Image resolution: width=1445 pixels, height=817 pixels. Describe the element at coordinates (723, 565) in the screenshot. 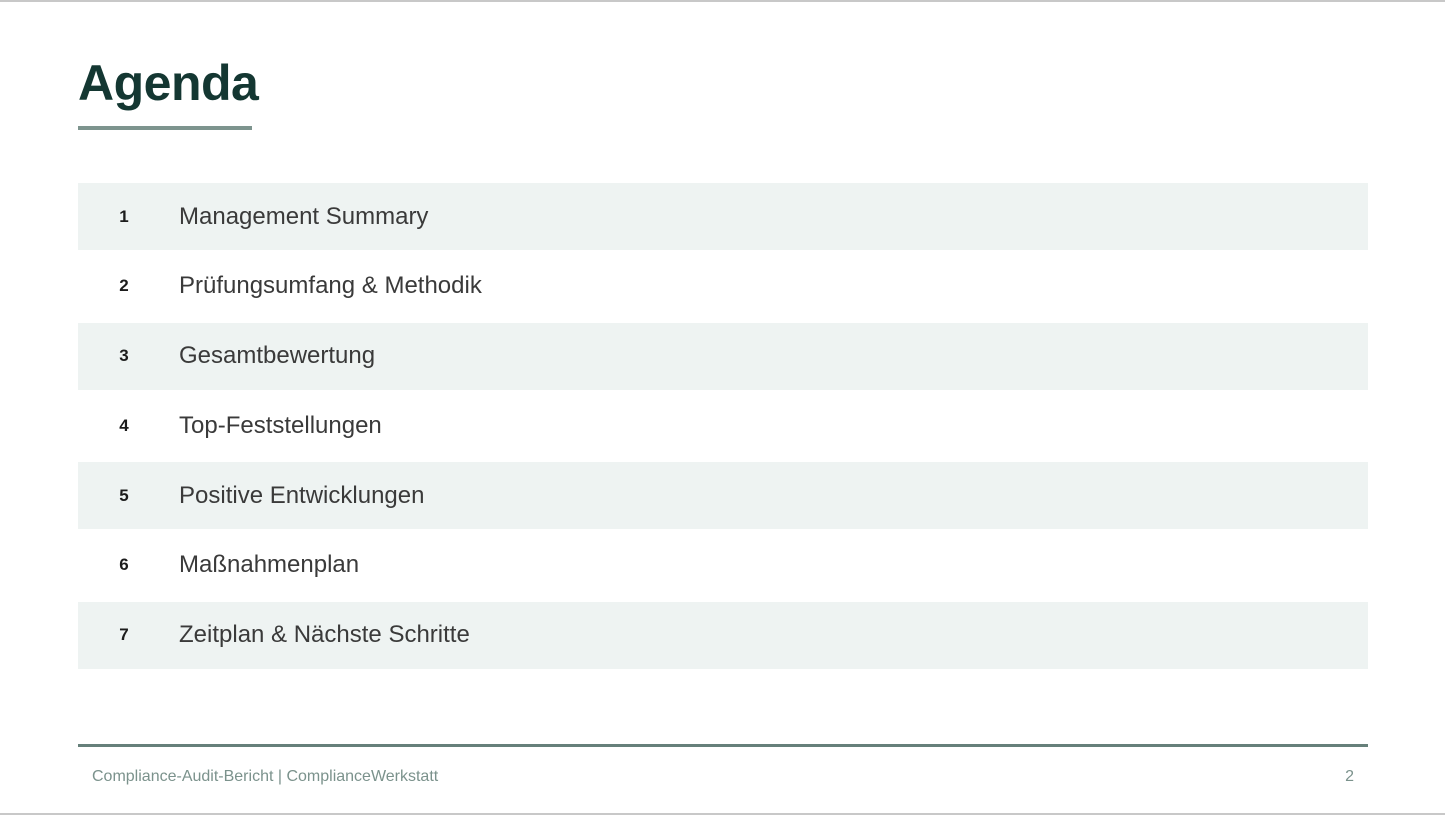

I see `agenda-row: 6 Maßnahmenplan` at that location.